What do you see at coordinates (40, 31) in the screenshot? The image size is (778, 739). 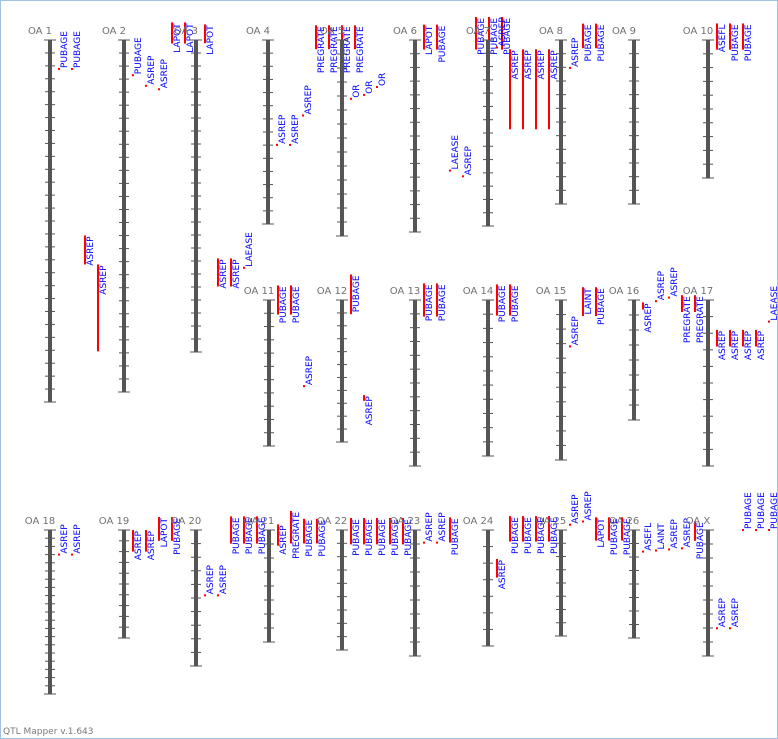 I see `chromosome-title: OA 1` at bounding box center [40, 31].